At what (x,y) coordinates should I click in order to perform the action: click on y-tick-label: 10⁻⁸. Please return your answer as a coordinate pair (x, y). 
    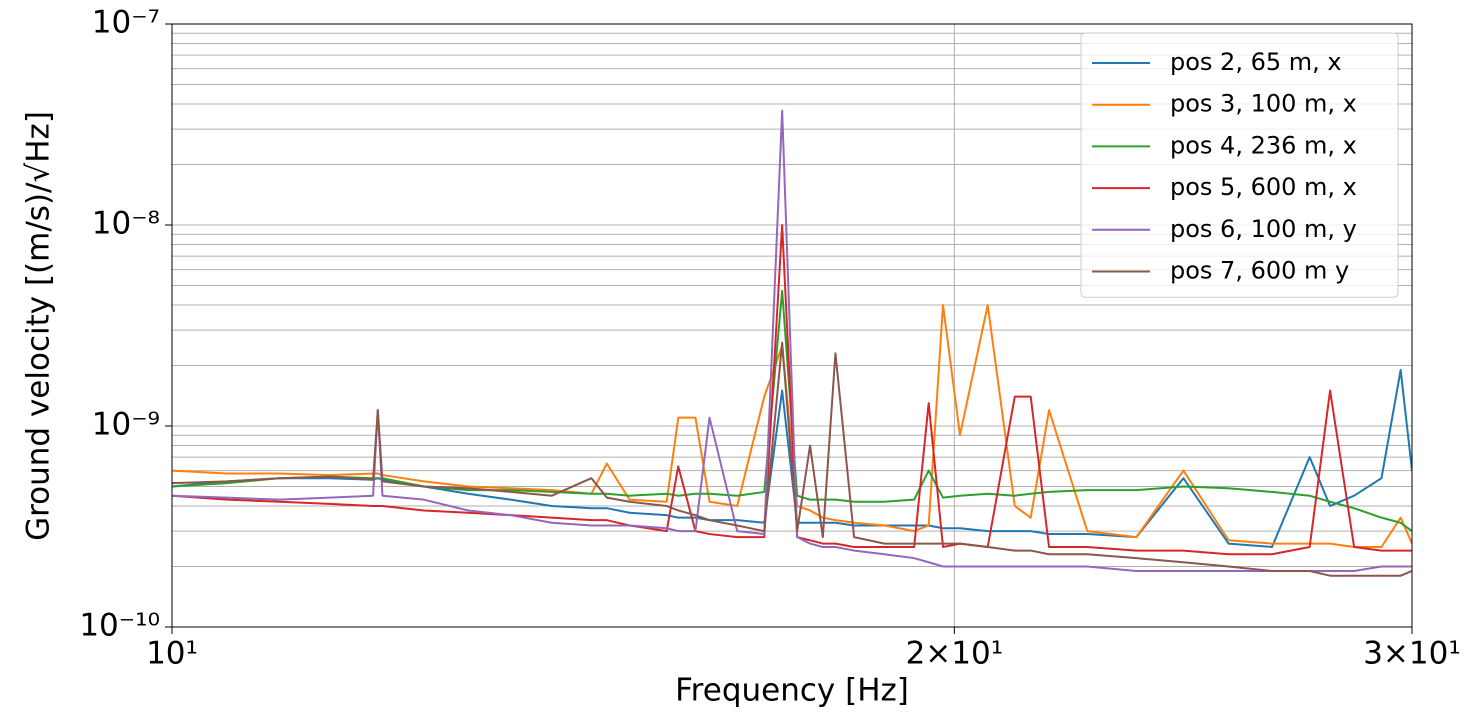
    Looking at the image, I should click on (126, 224).